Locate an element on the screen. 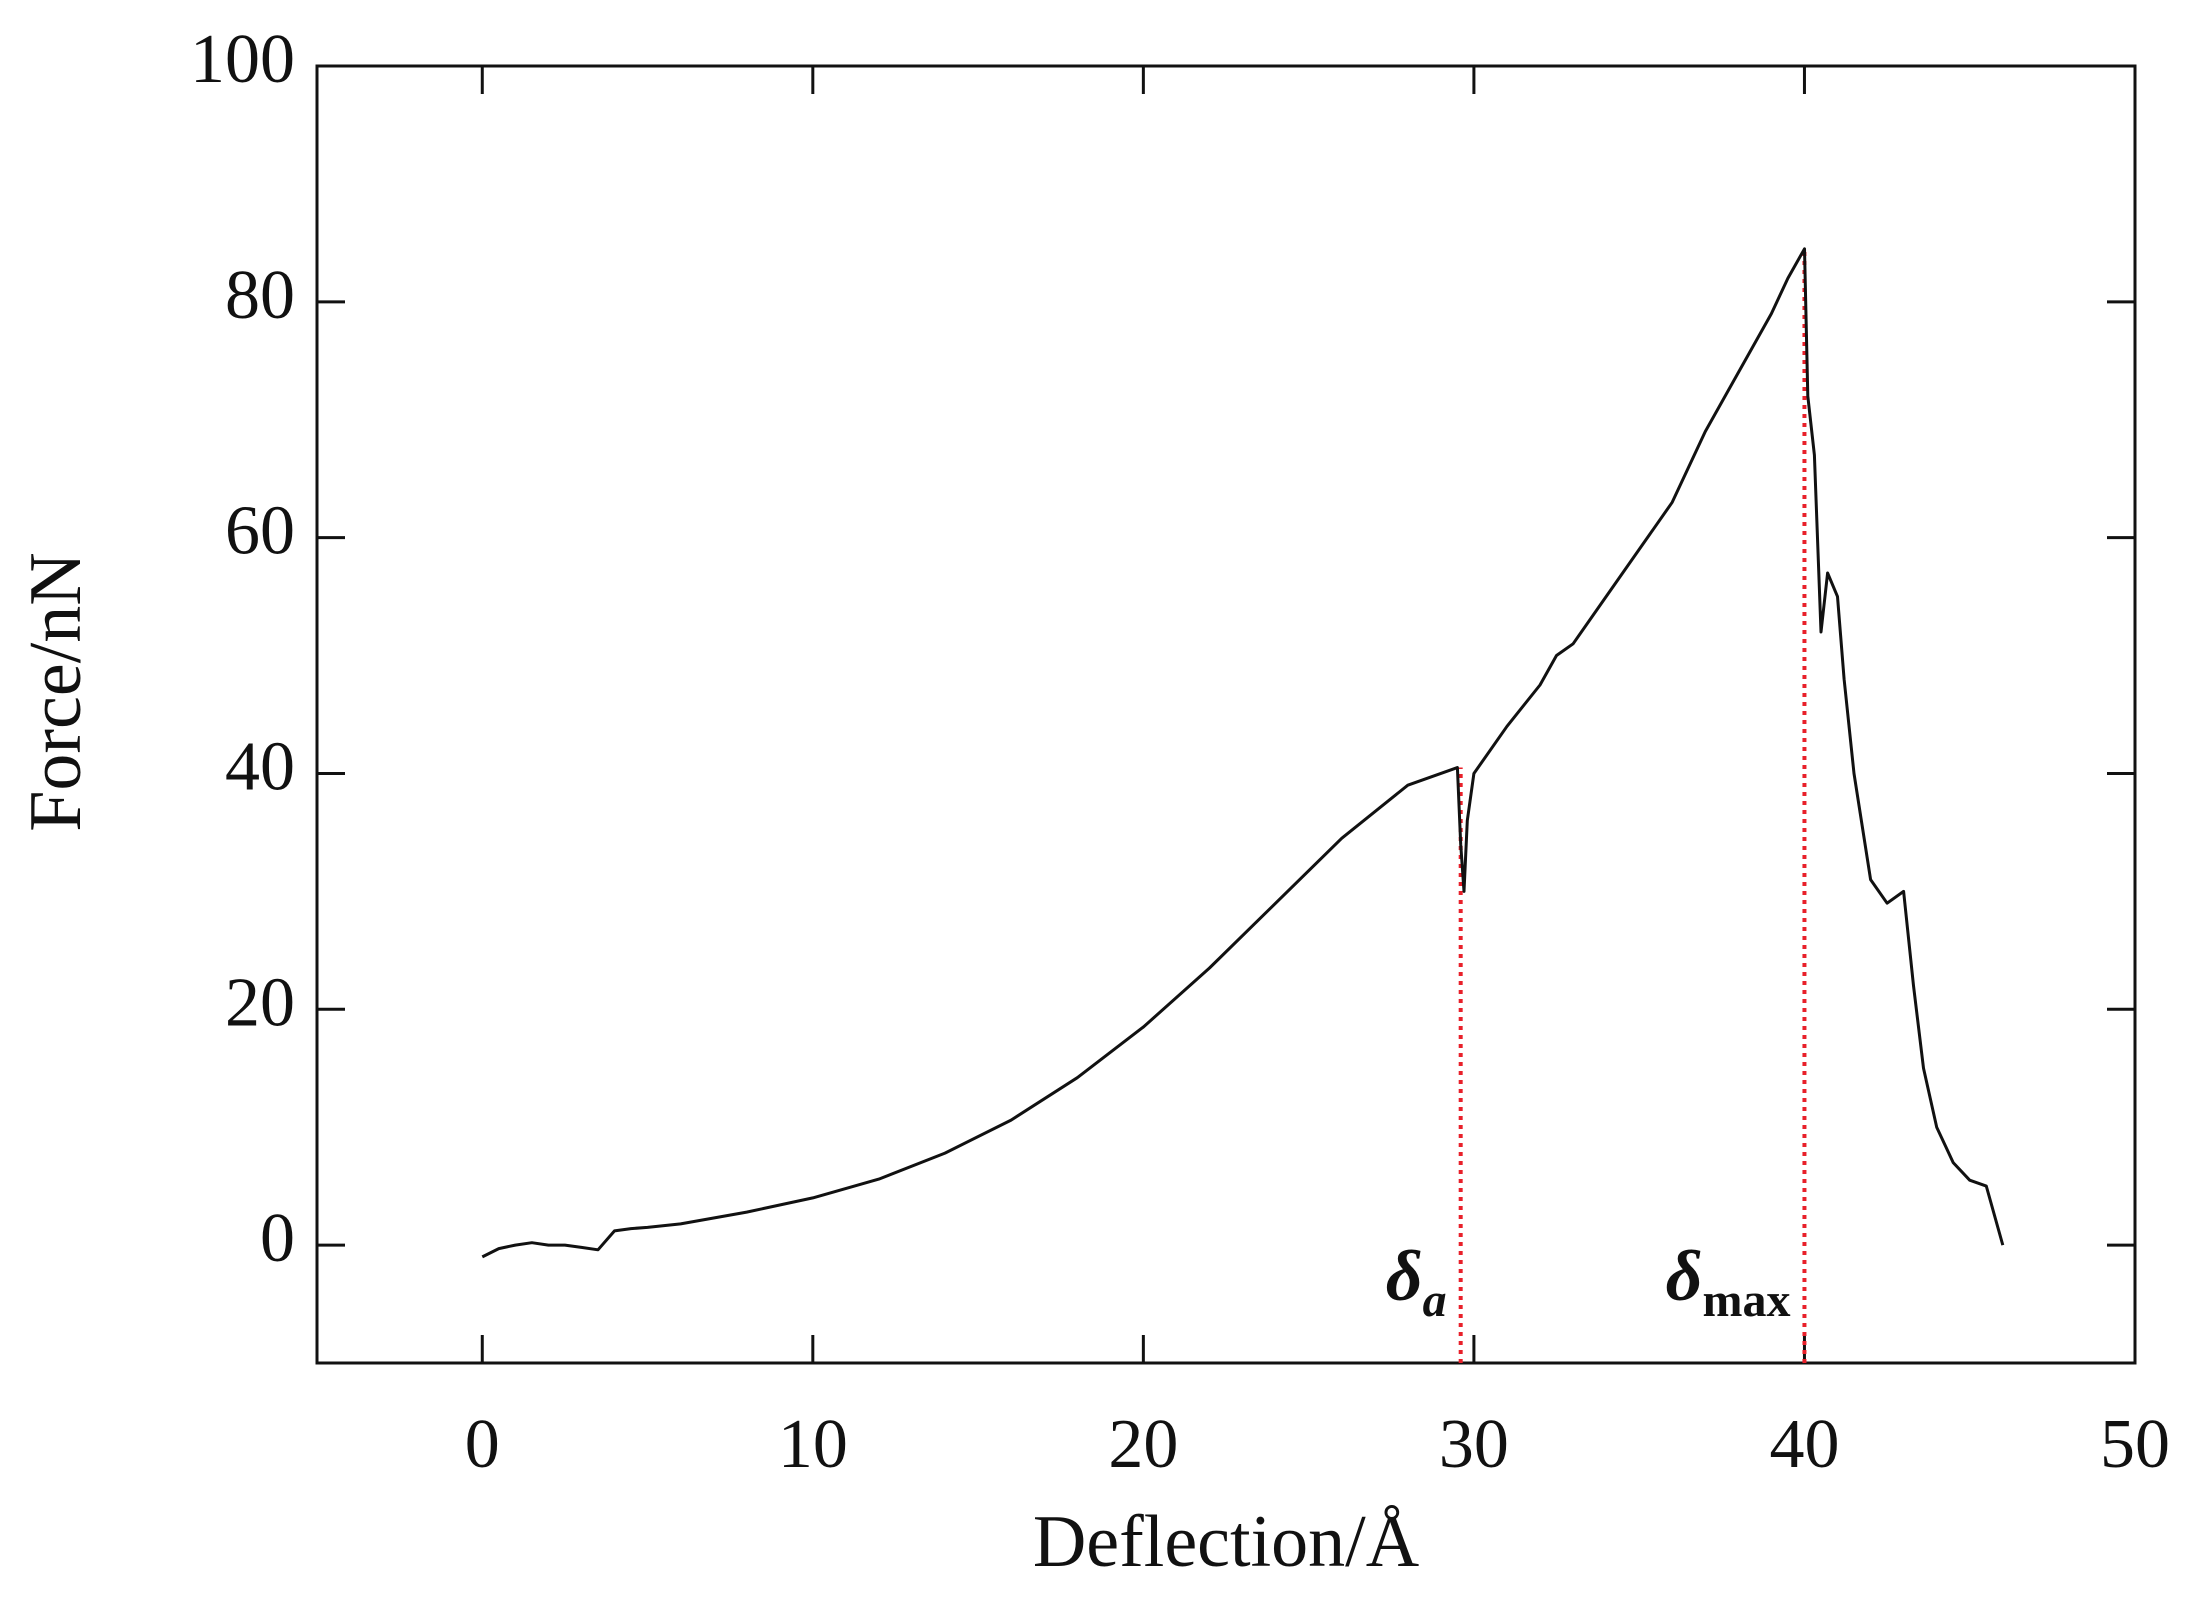 The width and height of the screenshot is (2204, 1608). x-axis-label: Deflection/Å is located at coordinates (1226, 1542).